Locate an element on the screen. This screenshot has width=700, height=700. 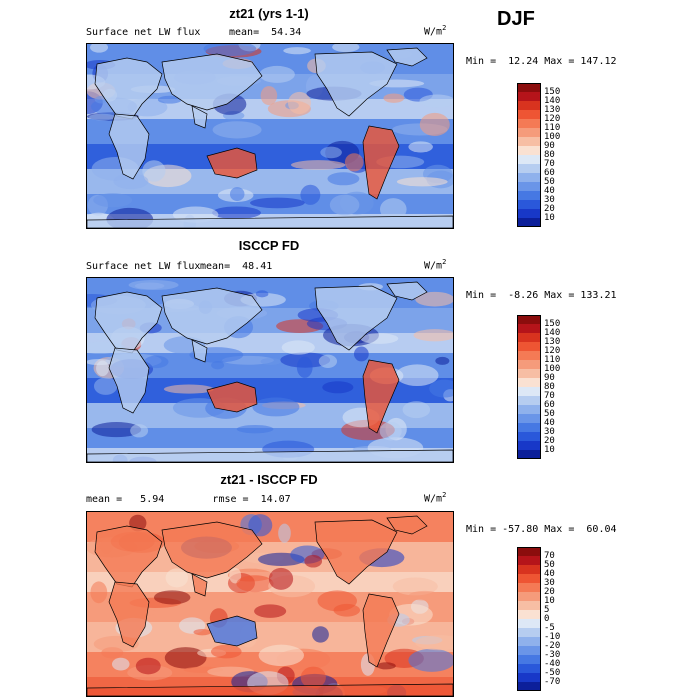
panel-2-units: W/m2 is located at coordinates (435, 265).